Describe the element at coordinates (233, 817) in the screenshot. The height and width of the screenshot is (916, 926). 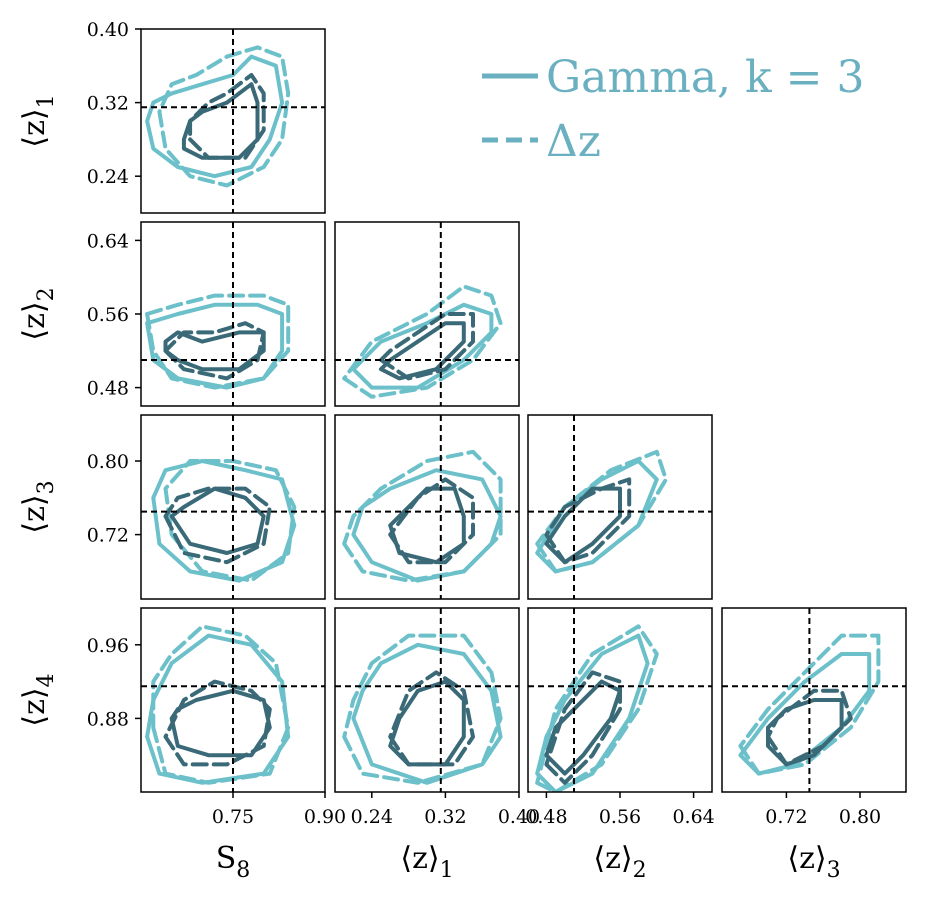
I see `x-tick-label: 0.75` at that location.